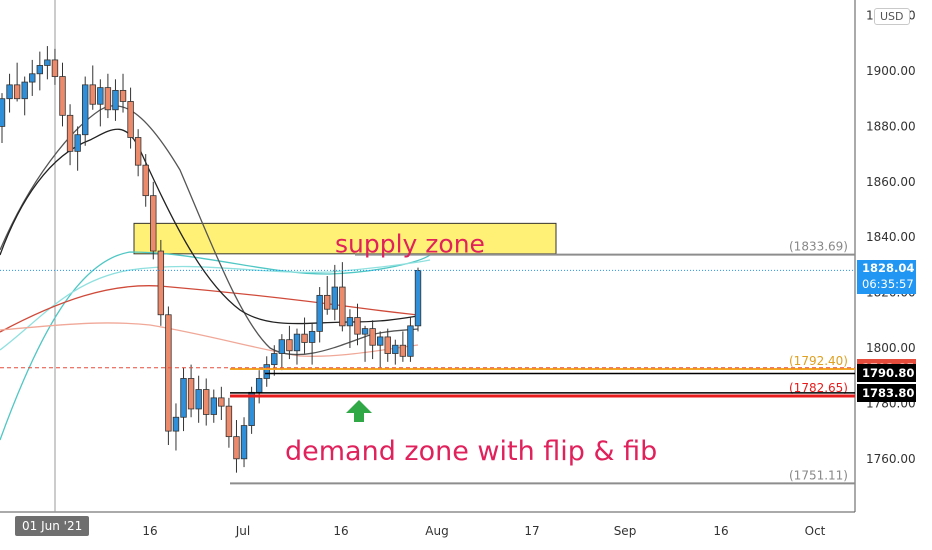 This screenshot has height=550, width=932. What do you see at coordinates (52, 526) in the screenshot?
I see `crosshair-date-label: 01 Jun '21` at bounding box center [52, 526].